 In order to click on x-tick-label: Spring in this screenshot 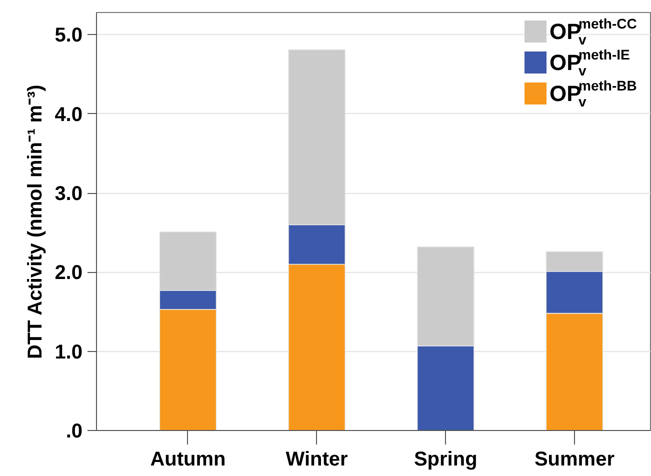, I will do `click(446, 459)`.